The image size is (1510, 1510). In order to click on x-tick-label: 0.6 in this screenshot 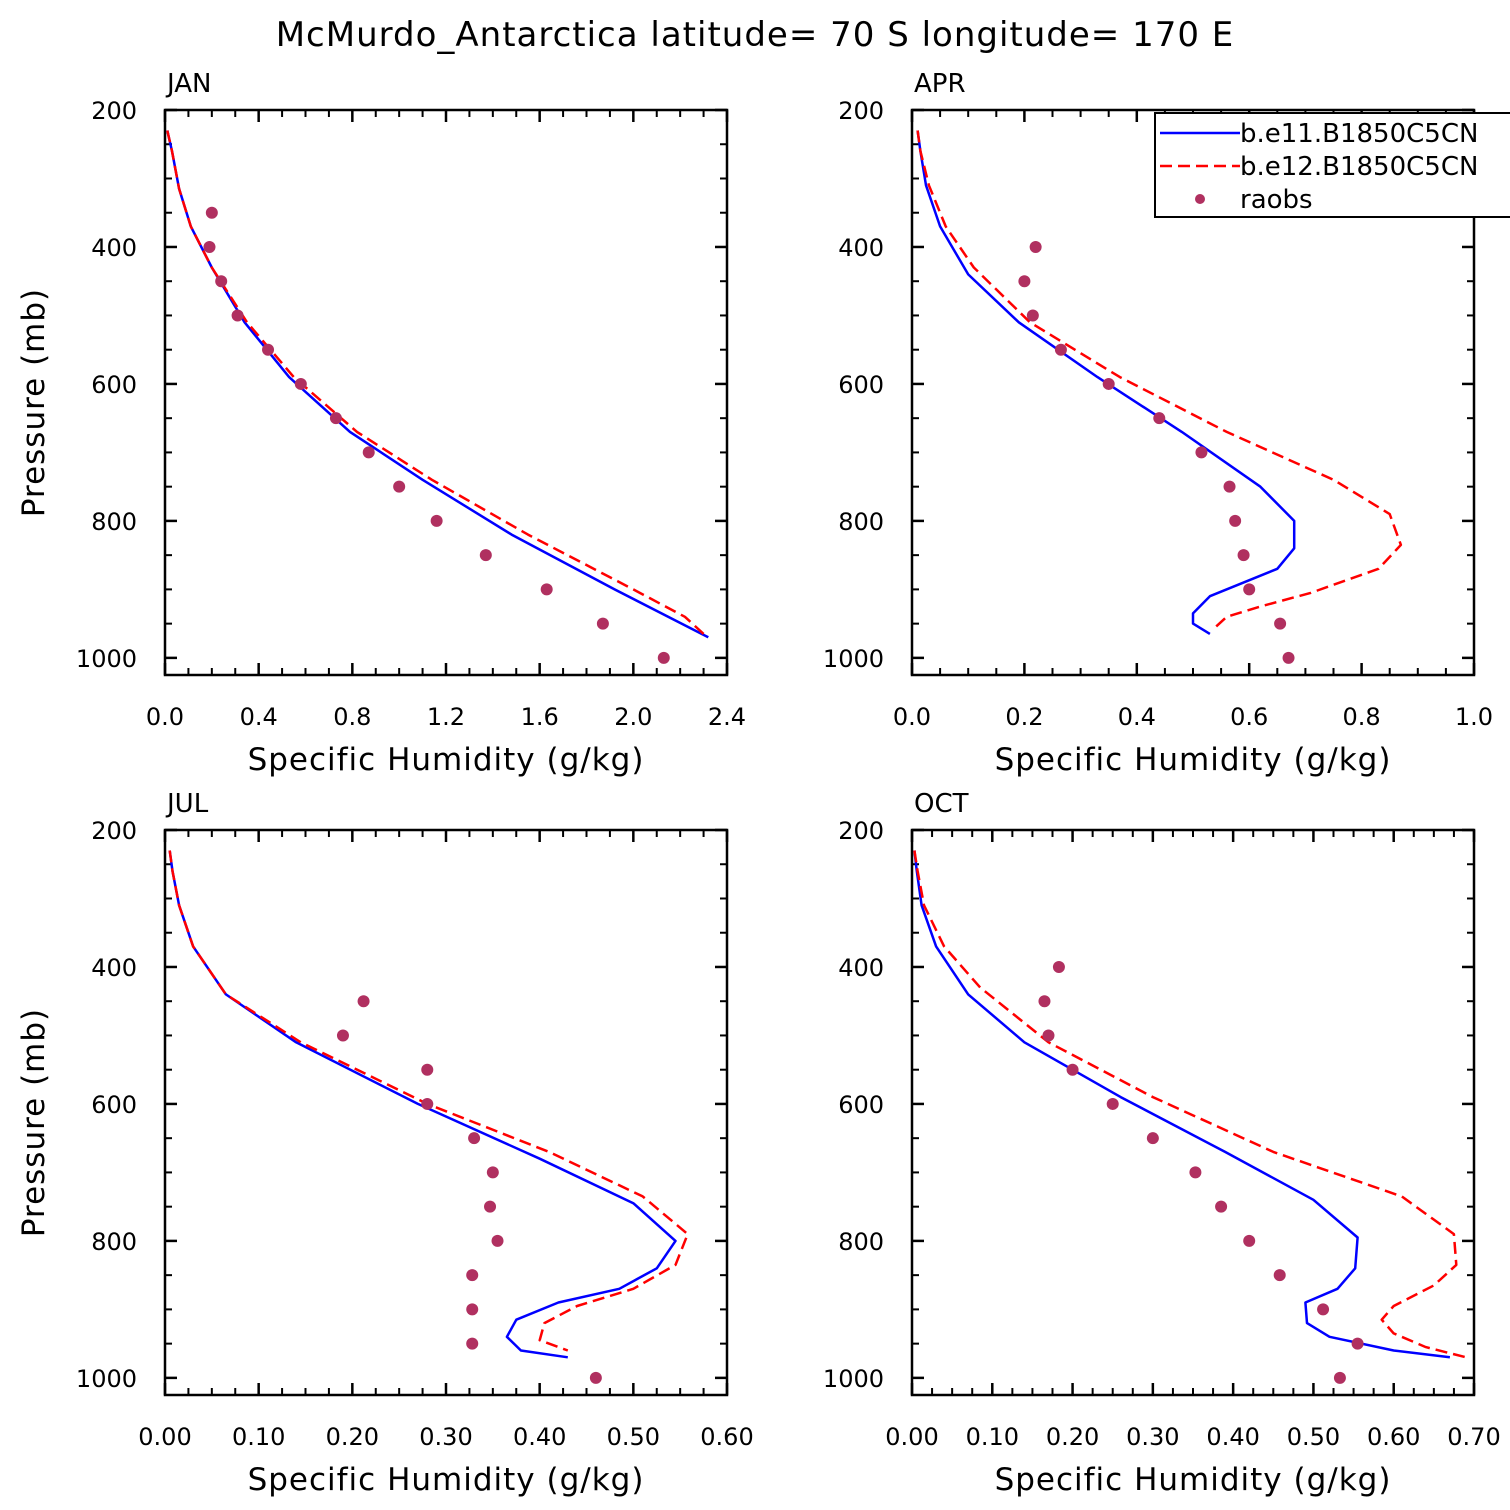, I will do `click(1249, 717)`.